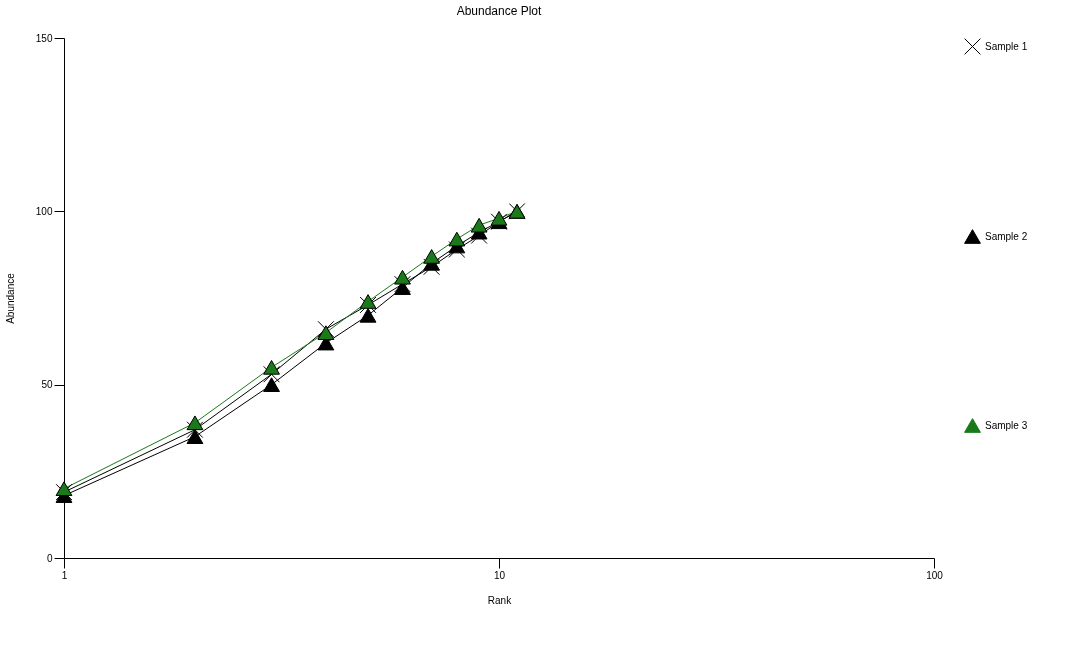  Describe the element at coordinates (64, 575) in the screenshot. I see `x-tick-label: 1` at that location.